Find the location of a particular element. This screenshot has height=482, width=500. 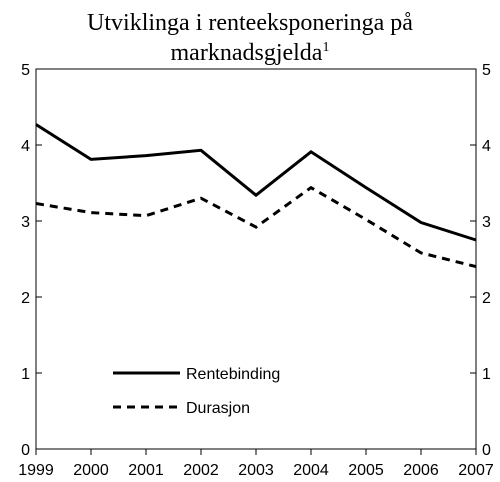

legend-label-durasjon: Durasjon is located at coordinates (218, 408).